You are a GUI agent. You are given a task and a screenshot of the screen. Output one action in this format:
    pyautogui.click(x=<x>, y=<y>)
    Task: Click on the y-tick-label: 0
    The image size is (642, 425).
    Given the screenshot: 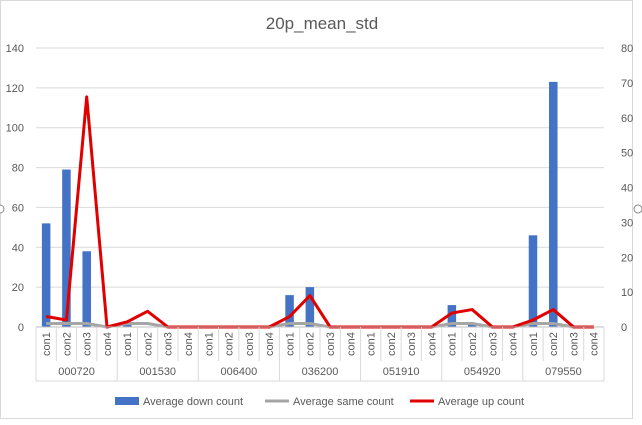 What is the action you would take?
    pyautogui.click(x=21, y=328)
    